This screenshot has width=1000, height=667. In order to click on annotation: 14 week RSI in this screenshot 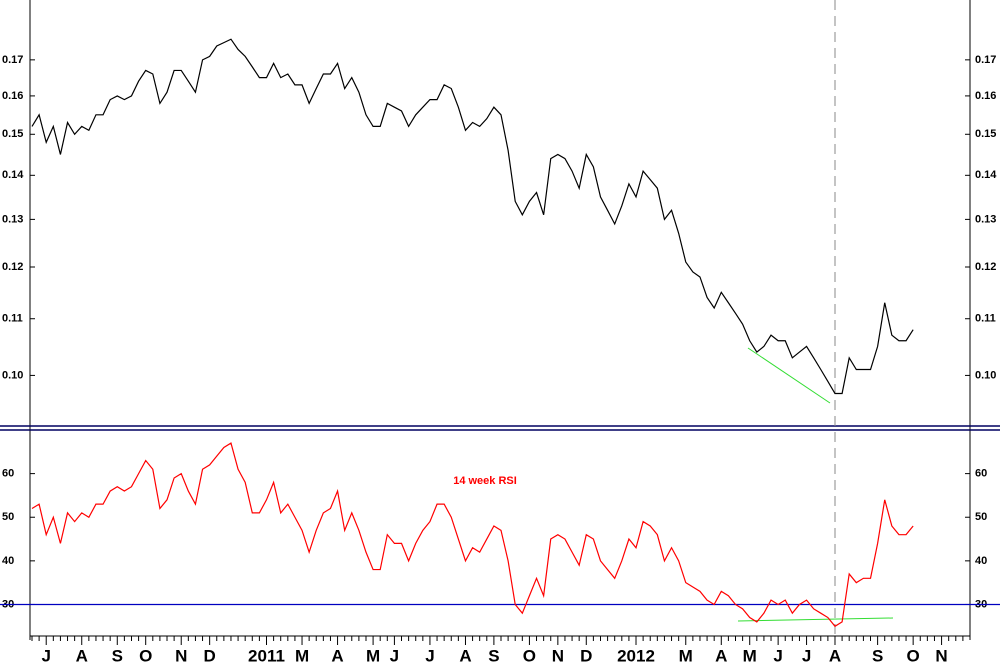, I will do `click(485, 481)`.